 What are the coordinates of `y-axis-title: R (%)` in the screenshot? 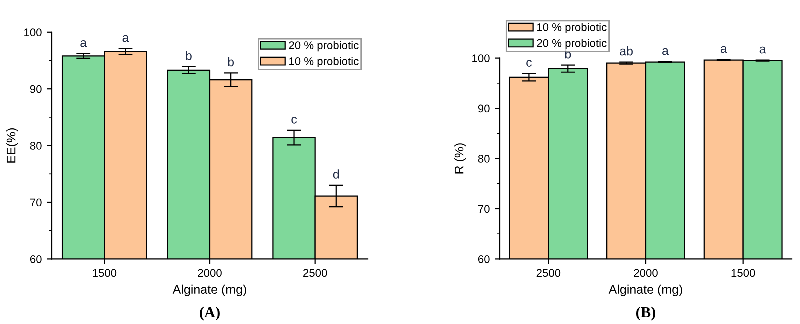 It's located at (460, 159).